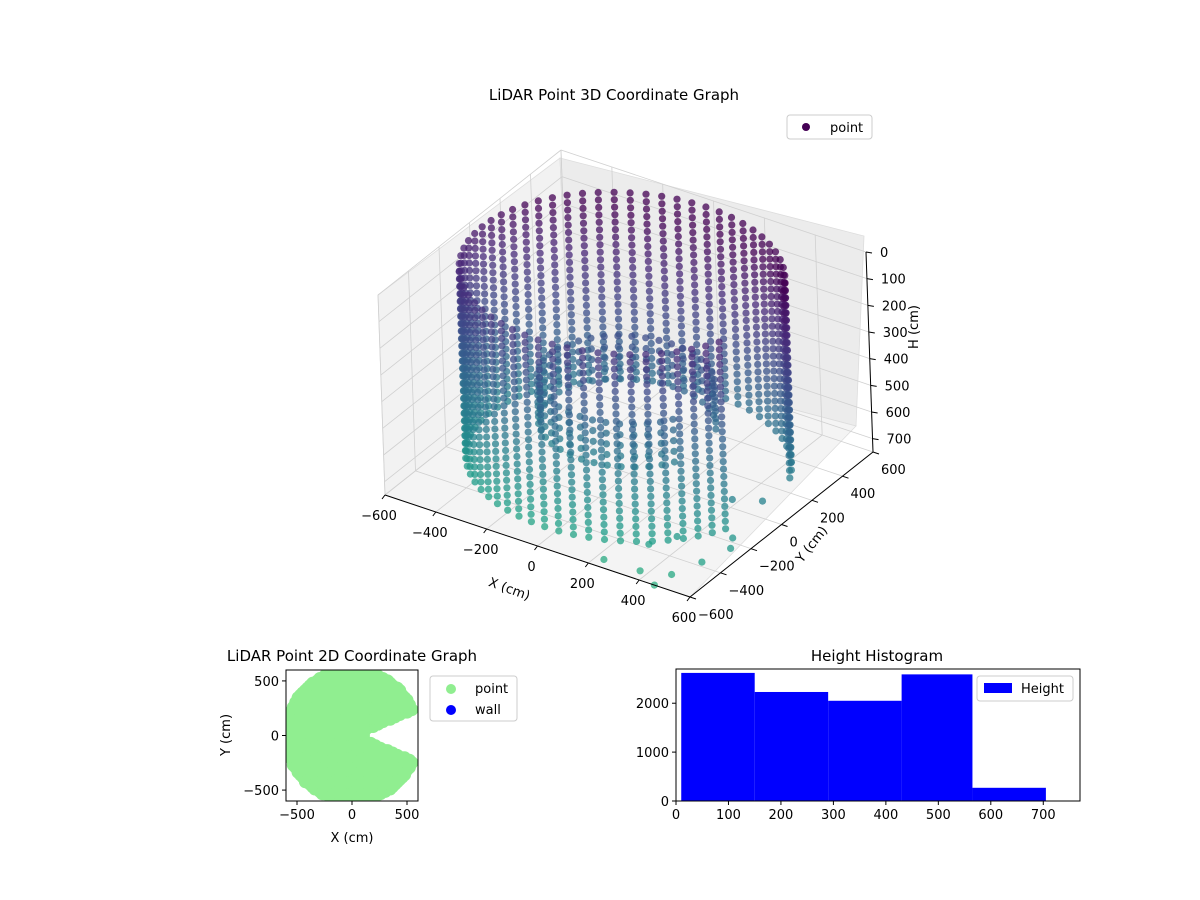 This screenshot has width=1200, height=900. What do you see at coordinates (873, 385) in the screenshot?
I see `z-tick-3d` at bounding box center [873, 385].